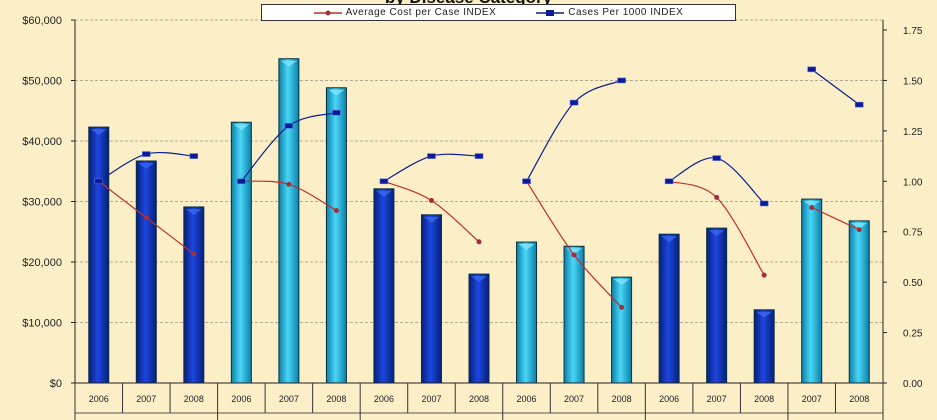 Image resolution: width=937 pixels, height=420 pixels. Describe the element at coordinates (913, 81) in the screenshot. I see `right-tick-label: 1.50` at that location.